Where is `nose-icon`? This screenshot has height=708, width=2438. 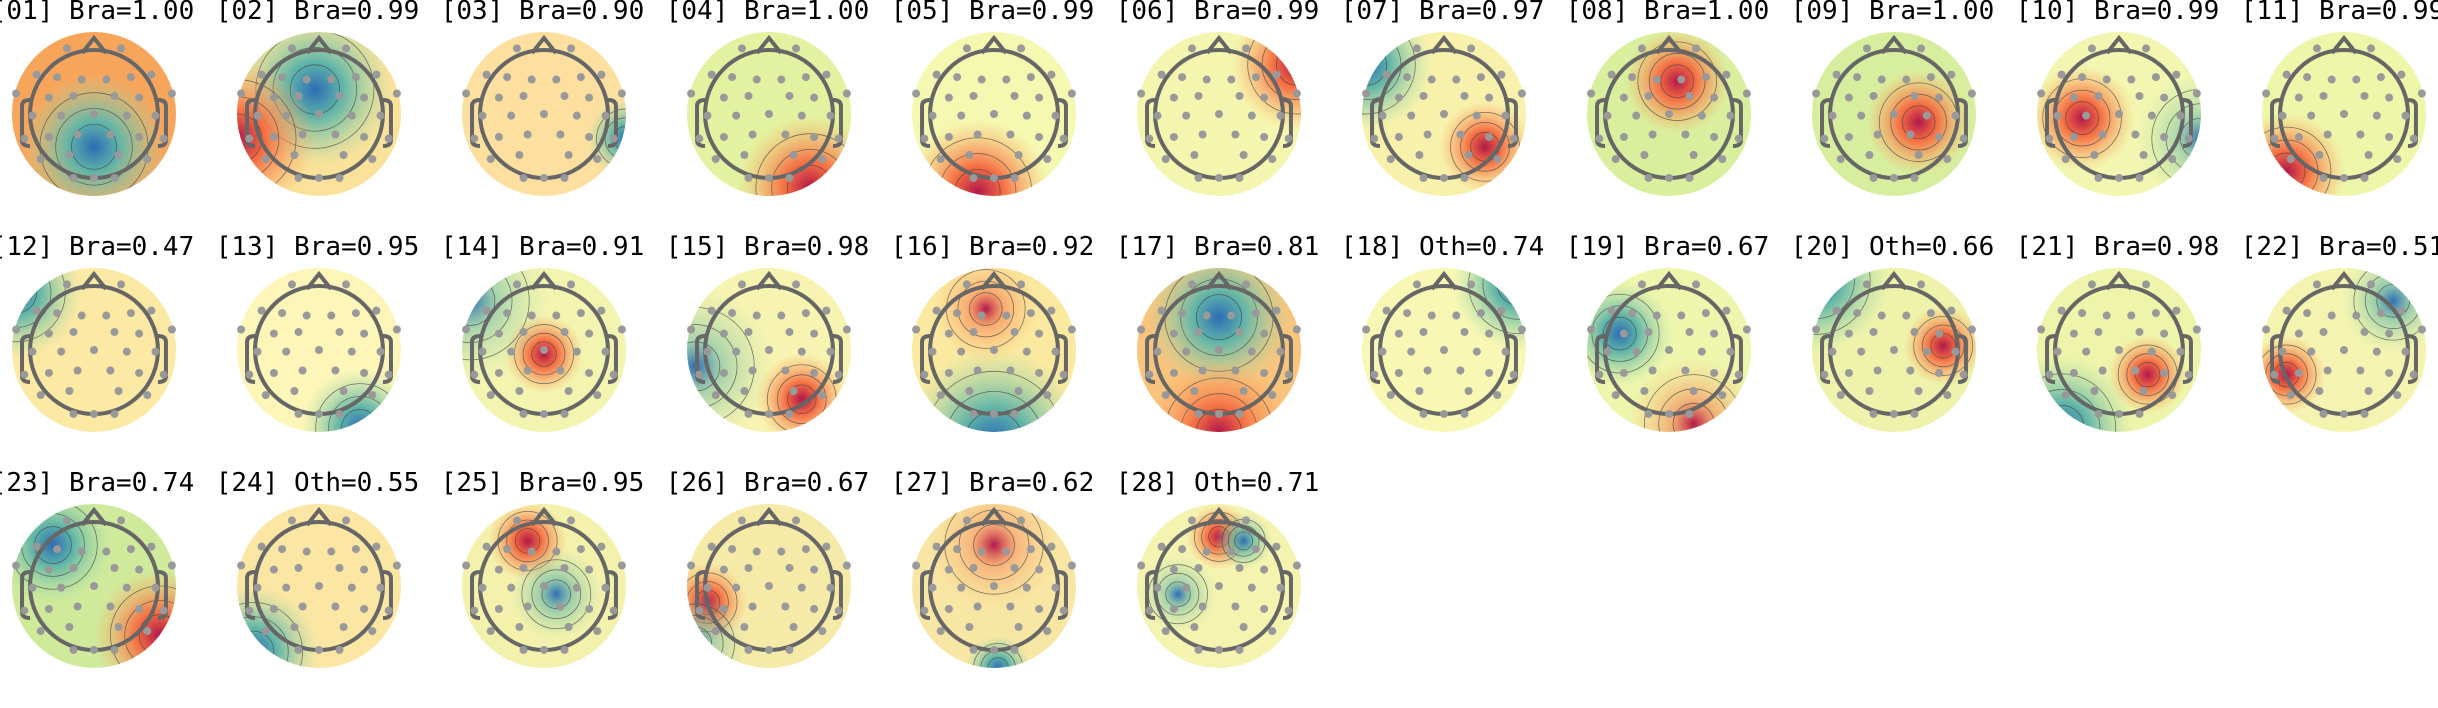 nose-icon is located at coordinates (544, 516).